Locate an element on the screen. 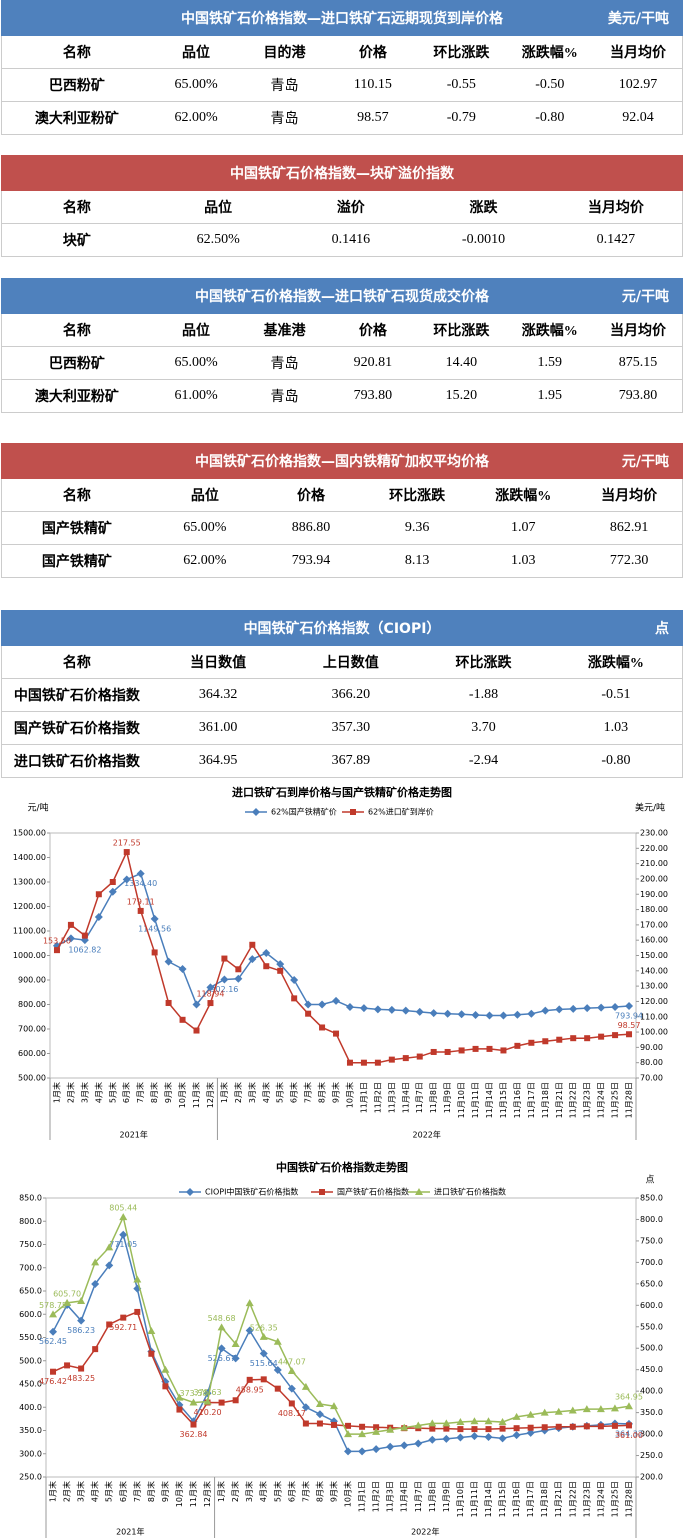  data-label: 375.63 is located at coordinates (208, 1392).